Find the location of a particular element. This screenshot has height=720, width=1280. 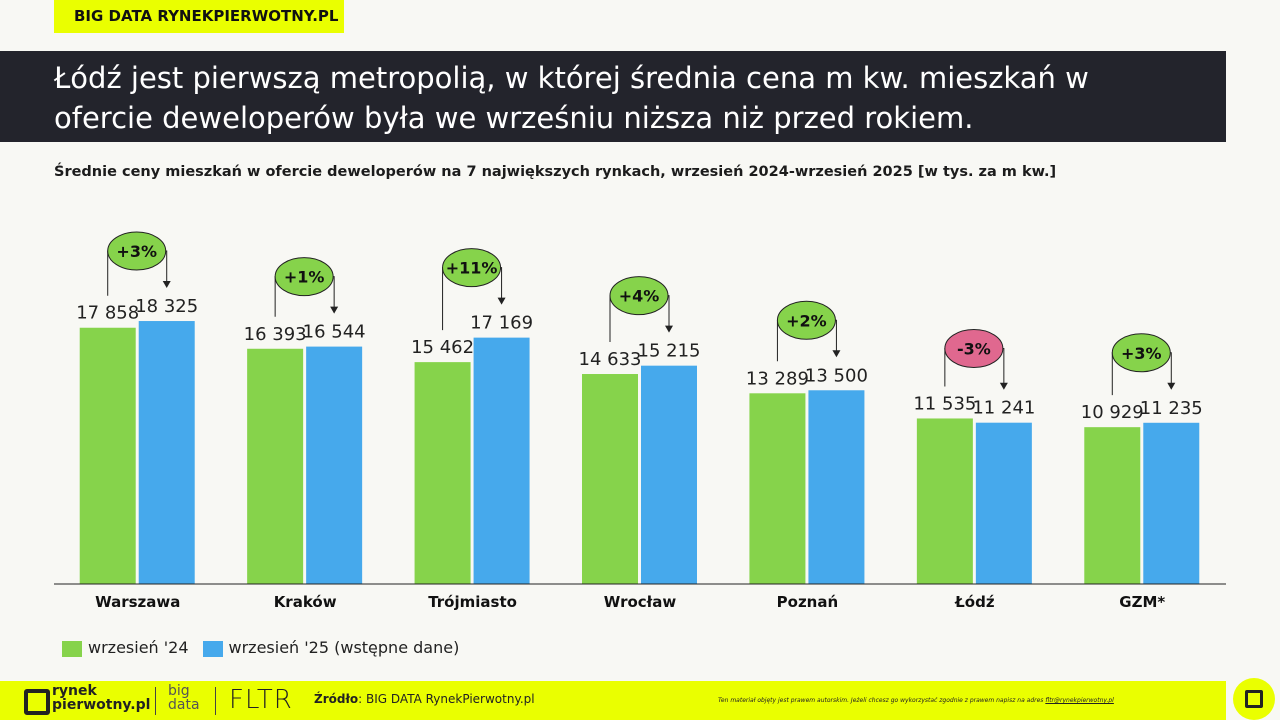

data-label: 13 500 is located at coordinates (836, 375).